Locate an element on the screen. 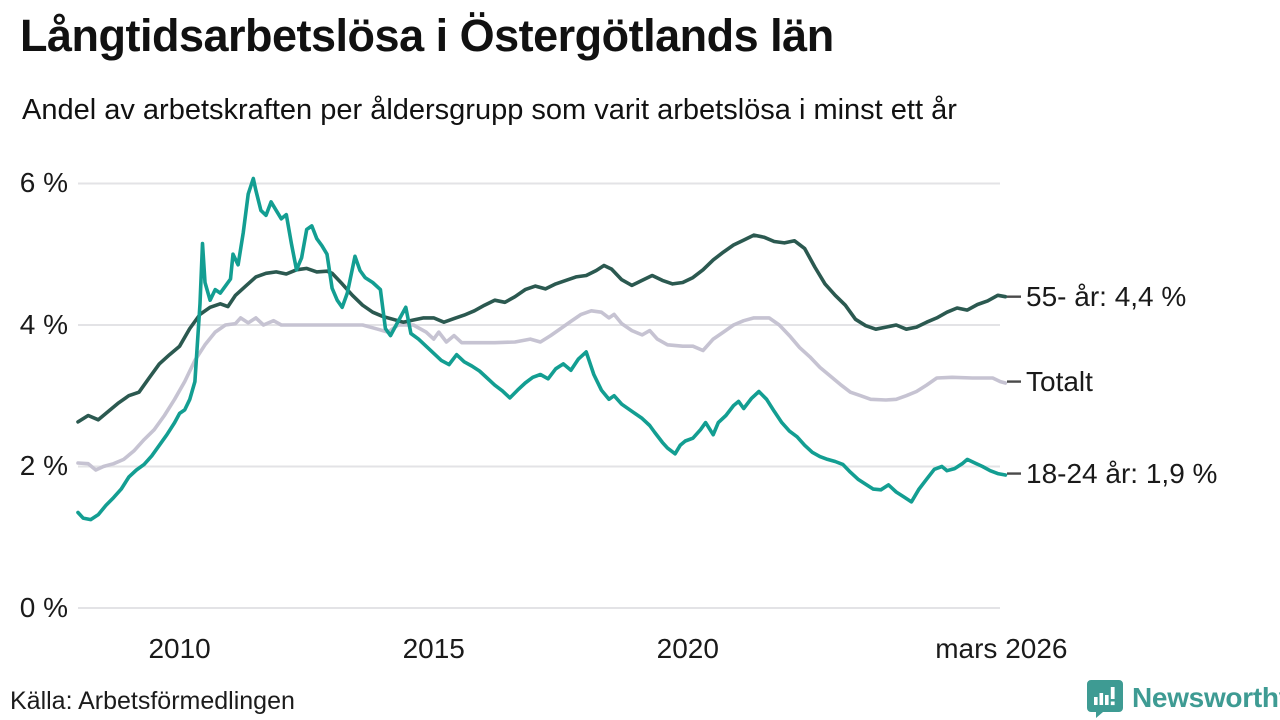  source-note: Källa: Arbetsförmedlingen is located at coordinates (152, 701).